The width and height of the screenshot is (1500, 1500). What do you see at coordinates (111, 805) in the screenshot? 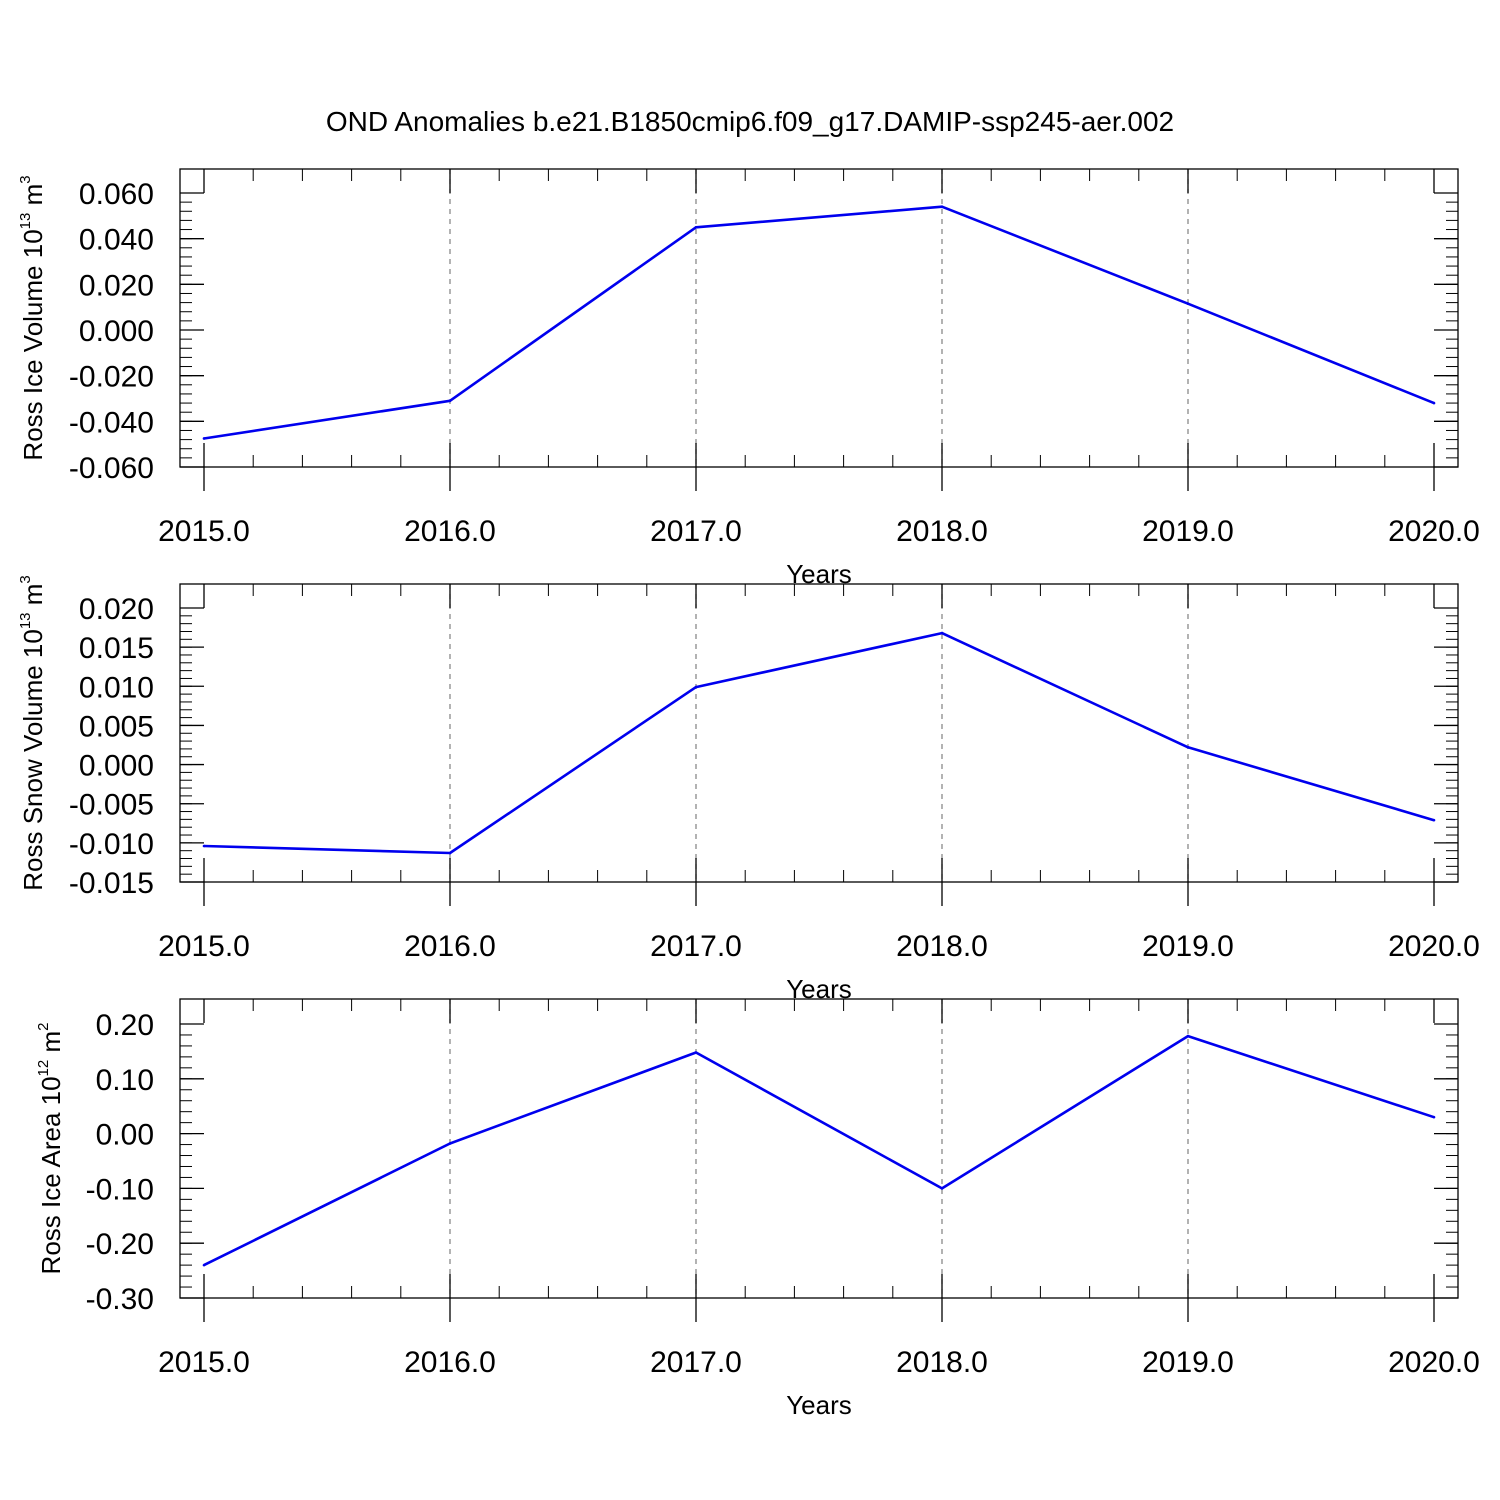
I see `y-tick-label: -0.005` at bounding box center [111, 805].